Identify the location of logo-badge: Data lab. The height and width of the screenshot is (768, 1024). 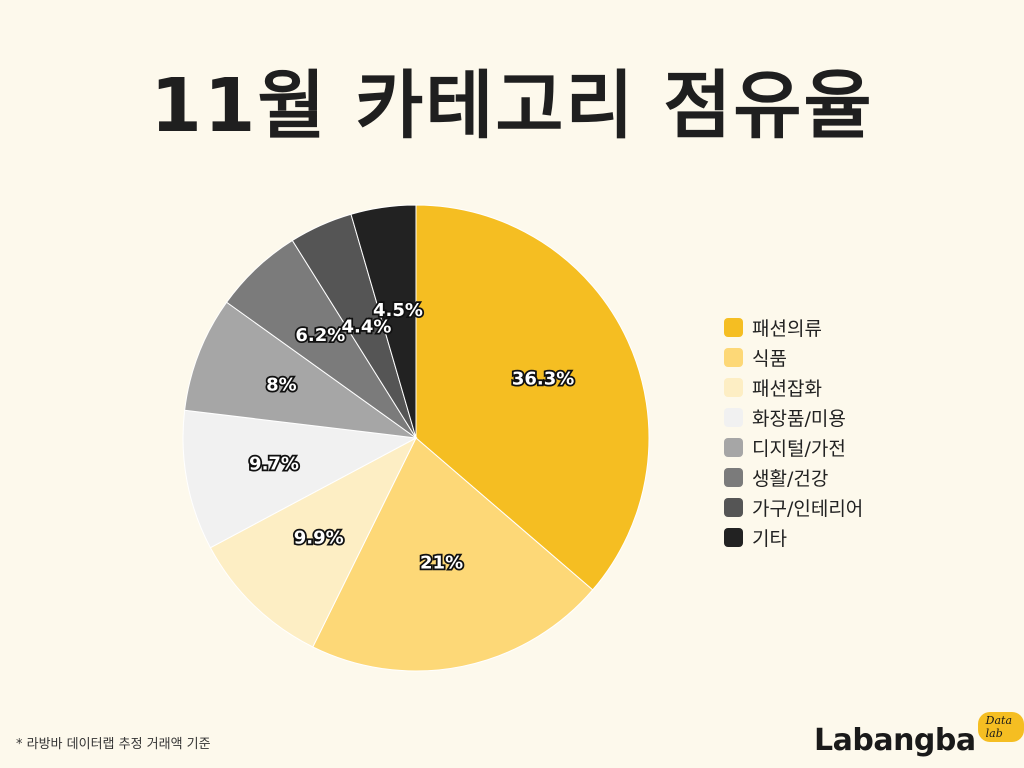
(1000, 727).